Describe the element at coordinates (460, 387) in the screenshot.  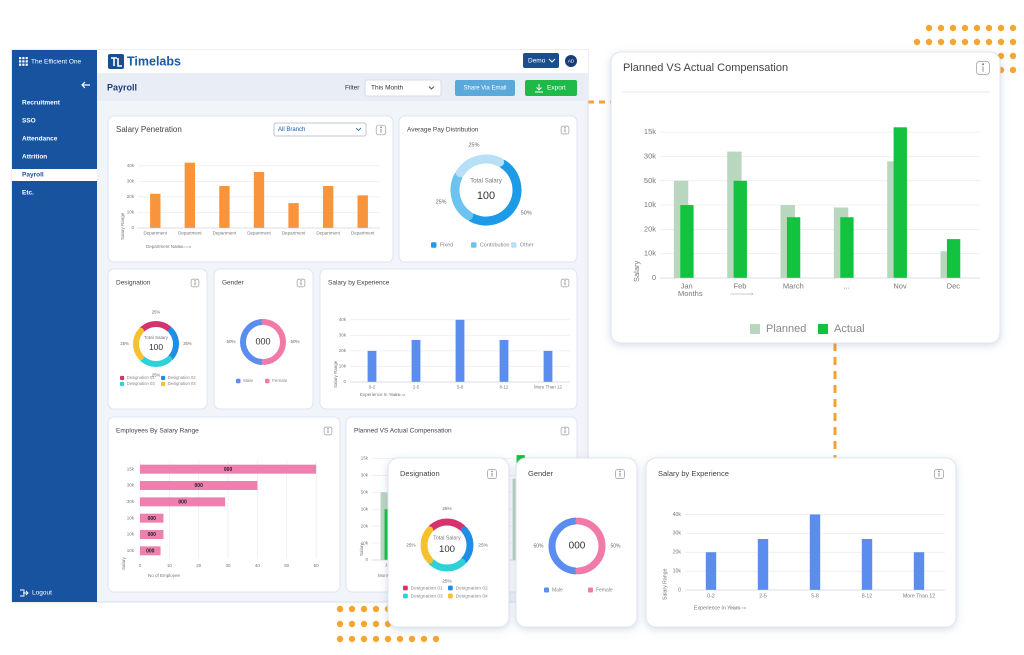
I see `x-tick-label: 5-8` at that location.